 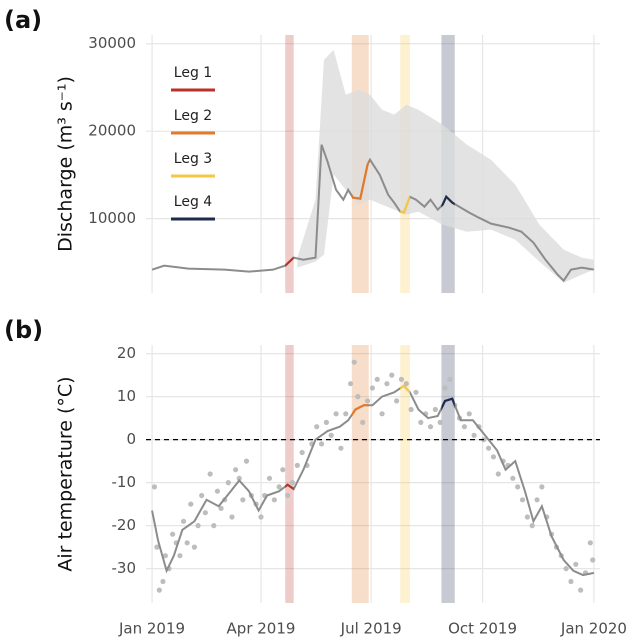 I want to click on legend-label: Leg 1, so click(x=193, y=73).